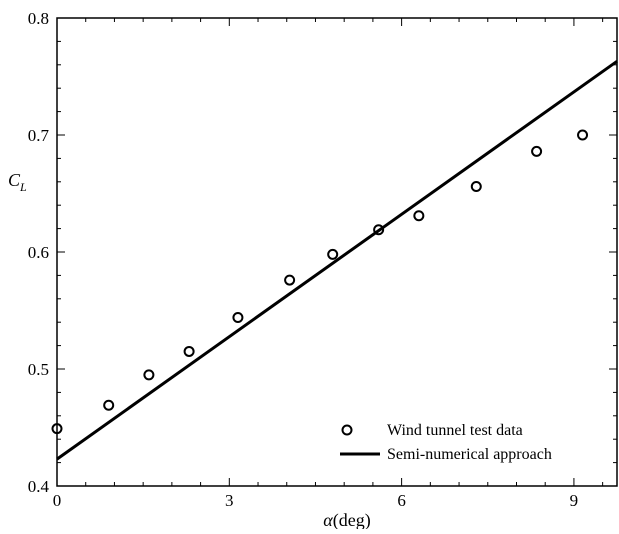 This screenshot has height=534, width=619. I want to click on y-axis-subscript: L, so click(23, 187).